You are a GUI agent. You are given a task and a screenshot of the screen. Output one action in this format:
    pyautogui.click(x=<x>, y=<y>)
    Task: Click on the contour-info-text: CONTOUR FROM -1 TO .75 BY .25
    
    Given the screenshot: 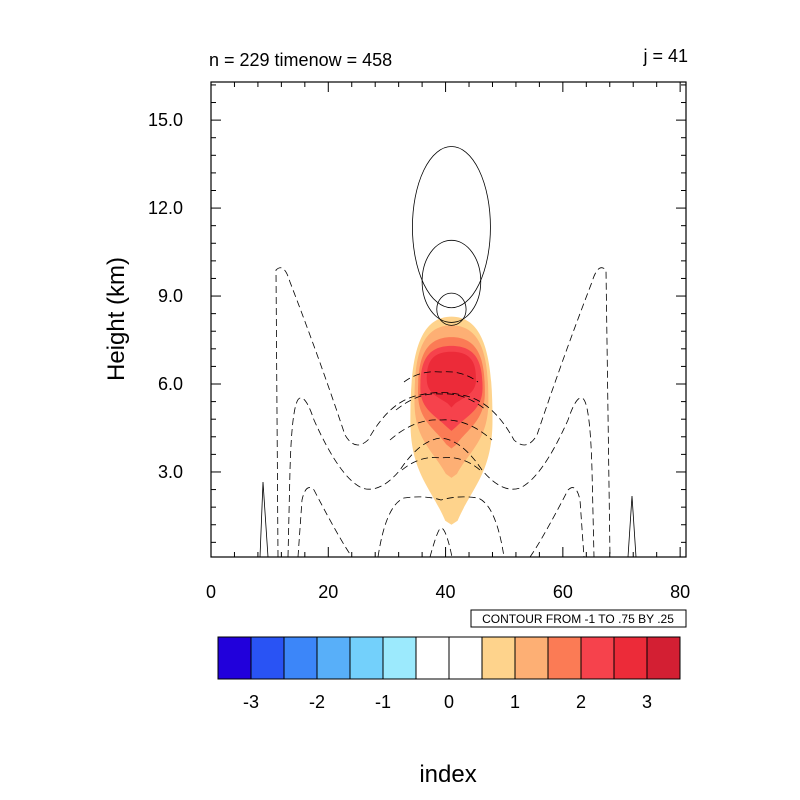 What is the action you would take?
    pyautogui.click(x=578, y=619)
    